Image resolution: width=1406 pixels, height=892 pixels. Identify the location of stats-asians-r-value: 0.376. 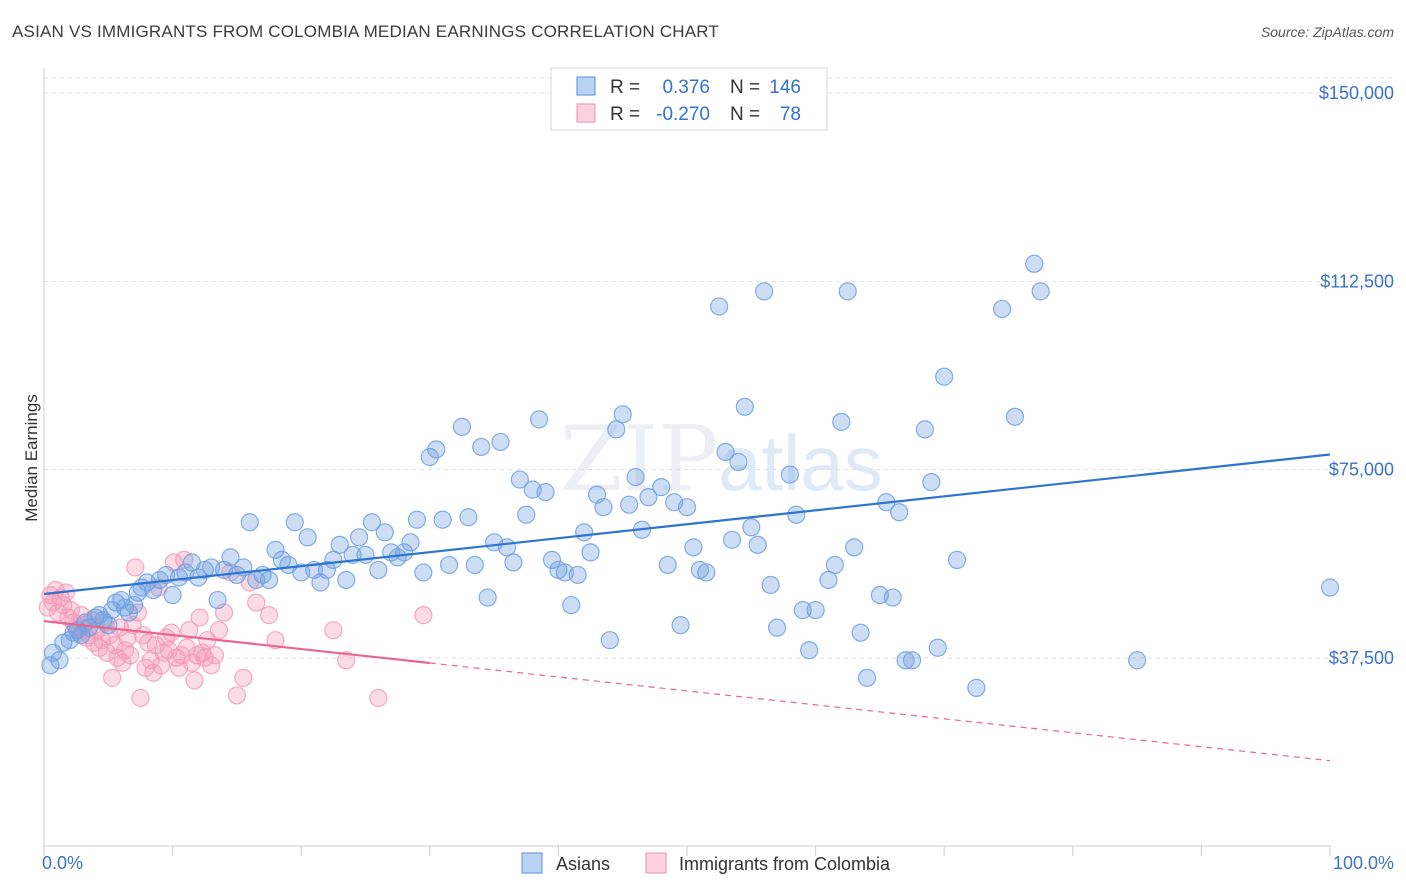
(686, 87).